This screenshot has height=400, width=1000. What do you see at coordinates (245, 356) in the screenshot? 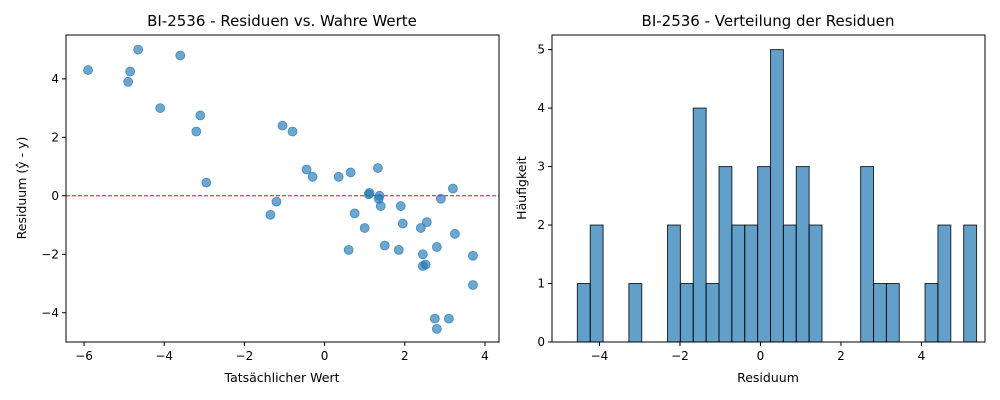
I see `scatter-x-tick-label: −2` at bounding box center [245, 356].